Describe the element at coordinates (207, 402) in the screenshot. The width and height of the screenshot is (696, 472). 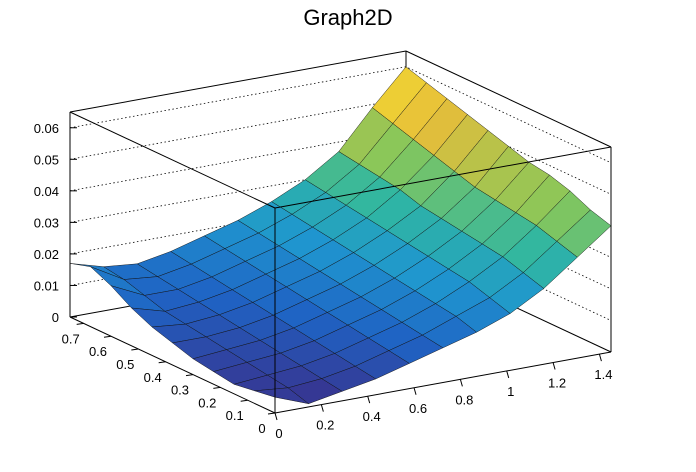
I see `y-tick-label: 0.2` at that location.